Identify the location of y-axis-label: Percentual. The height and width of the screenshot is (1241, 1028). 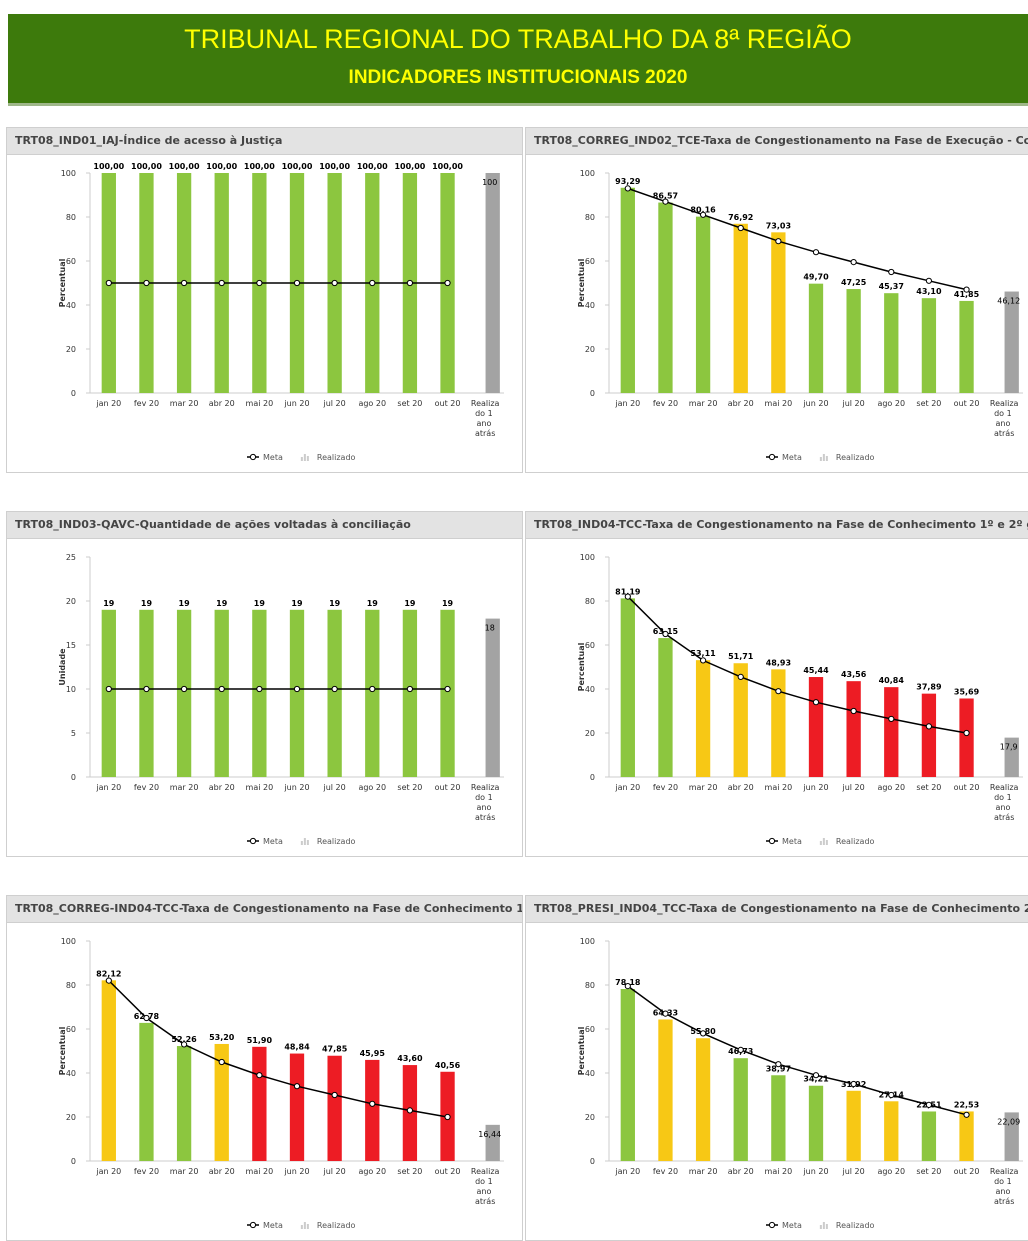
(62, 282).